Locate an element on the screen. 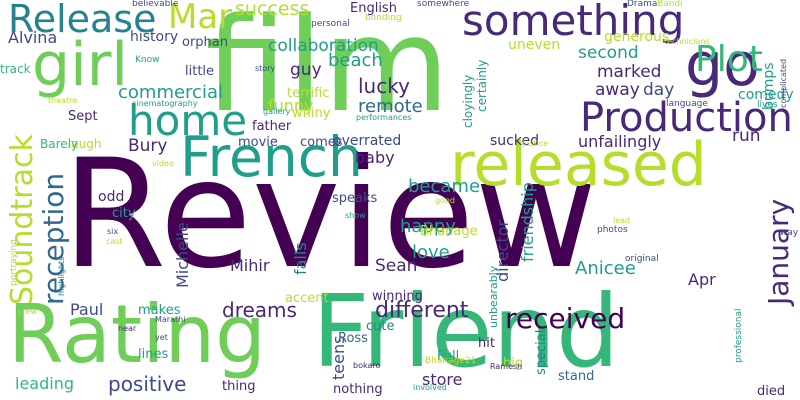 Image resolution: width=800 pixels, height=400 pixels. cloud-word-father: father is located at coordinates (272, 126).